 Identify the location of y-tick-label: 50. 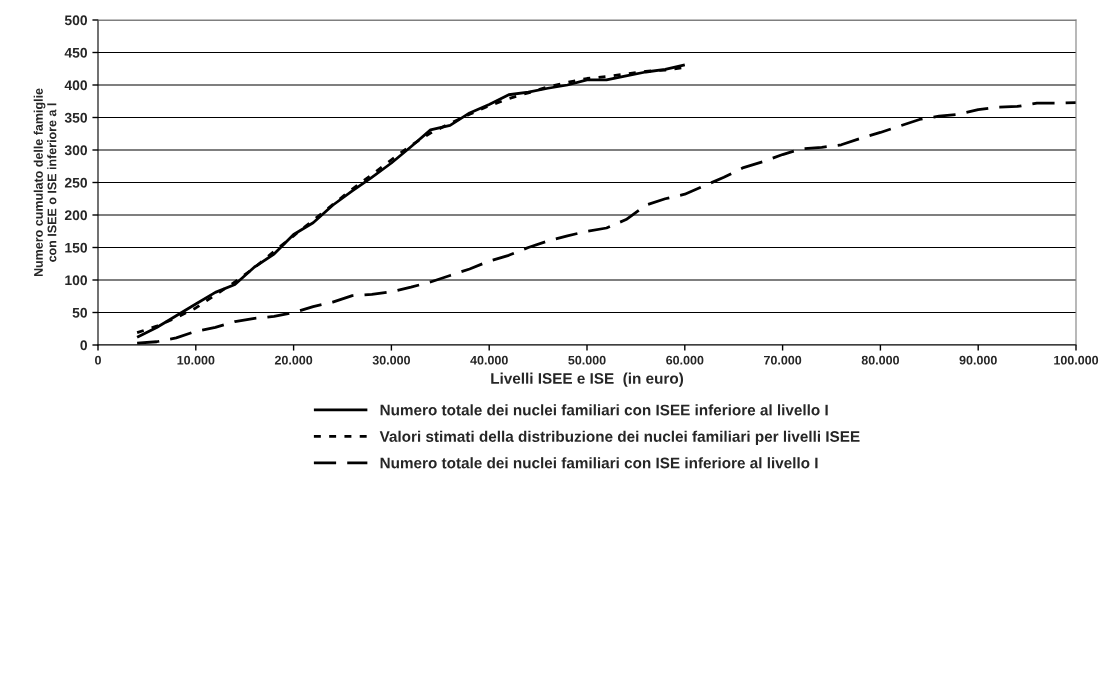
(80, 312).